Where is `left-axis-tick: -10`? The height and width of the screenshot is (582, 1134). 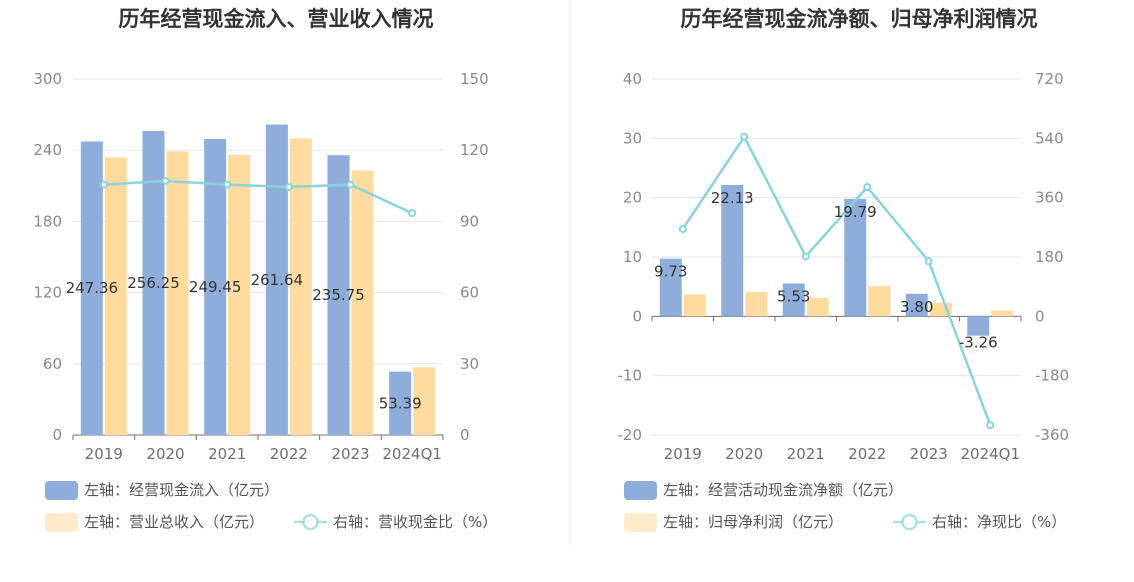 left-axis-tick: -10 is located at coordinates (630, 376).